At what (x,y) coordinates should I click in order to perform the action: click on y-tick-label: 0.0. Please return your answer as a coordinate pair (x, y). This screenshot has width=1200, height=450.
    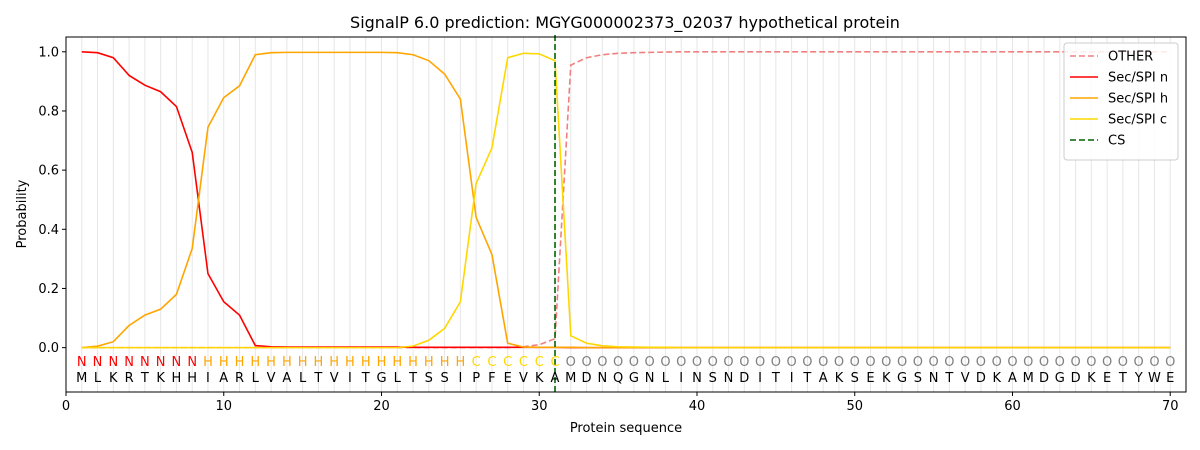
    Looking at the image, I should click on (48, 348).